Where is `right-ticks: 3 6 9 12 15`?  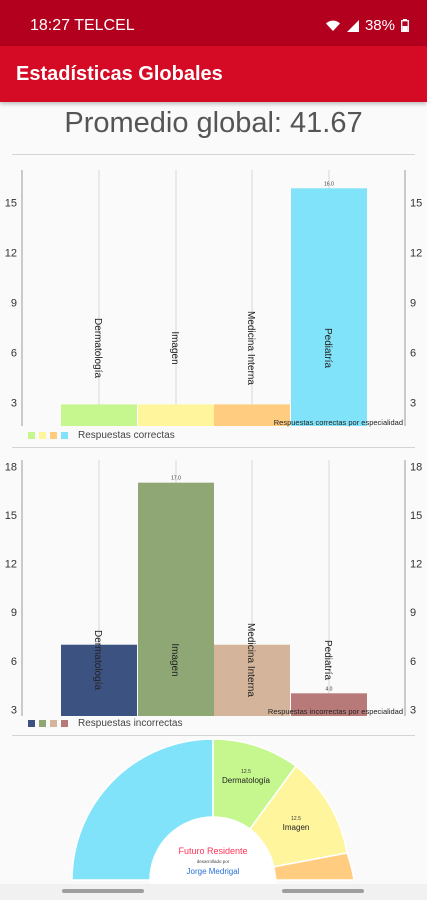
right-ticks: 3 6 9 12 15 is located at coordinates (416, 304).